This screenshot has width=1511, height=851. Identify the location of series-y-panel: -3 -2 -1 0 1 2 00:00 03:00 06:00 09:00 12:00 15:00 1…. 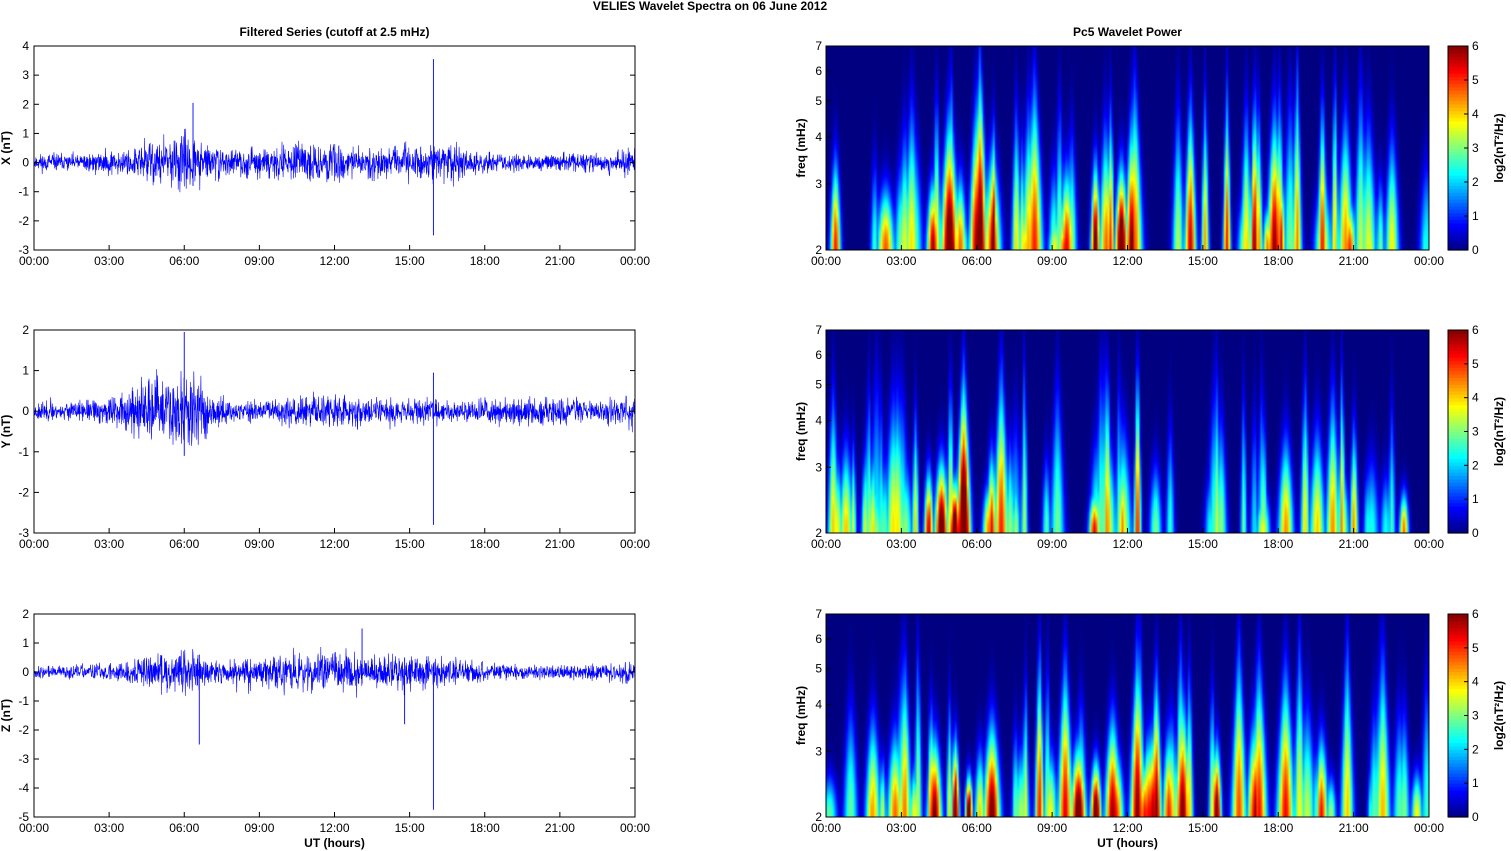
(325, 437).